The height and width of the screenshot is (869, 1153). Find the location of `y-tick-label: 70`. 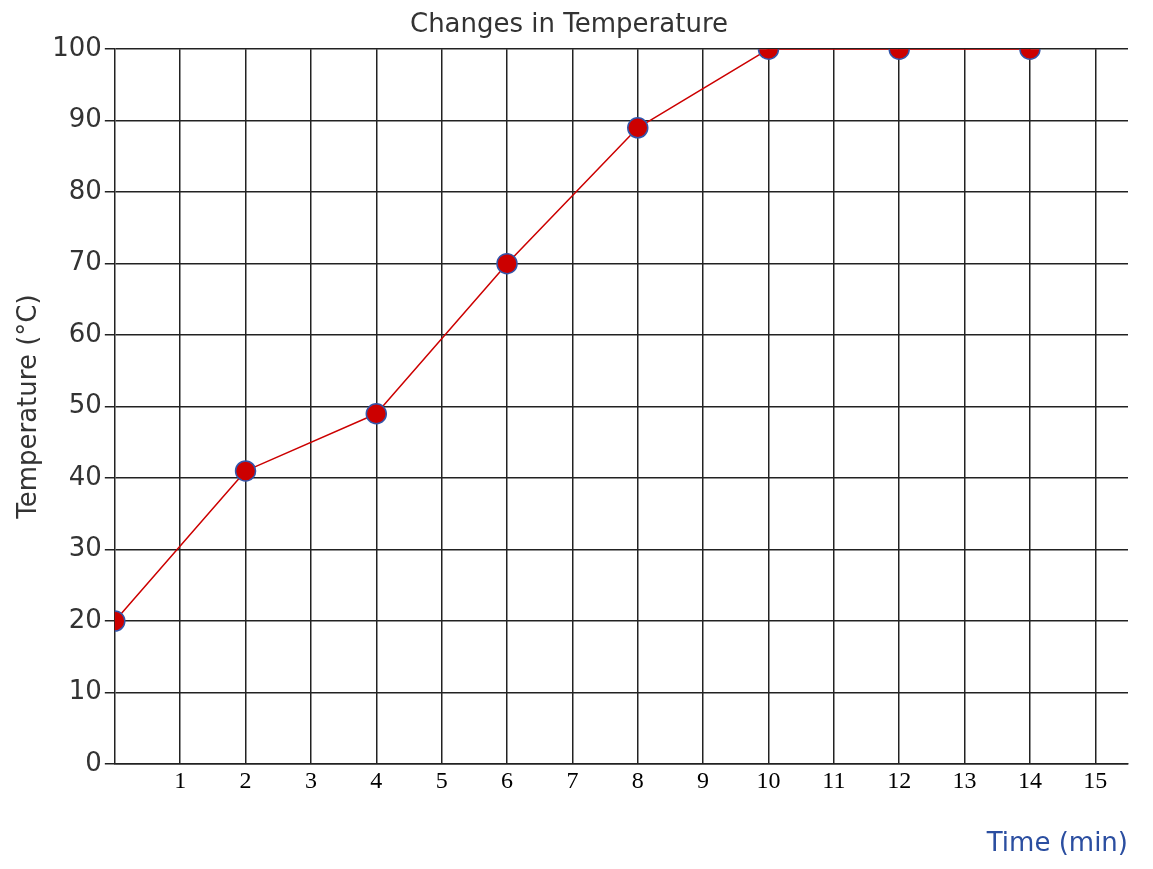

y-tick-label: 70 is located at coordinates (85, 261).